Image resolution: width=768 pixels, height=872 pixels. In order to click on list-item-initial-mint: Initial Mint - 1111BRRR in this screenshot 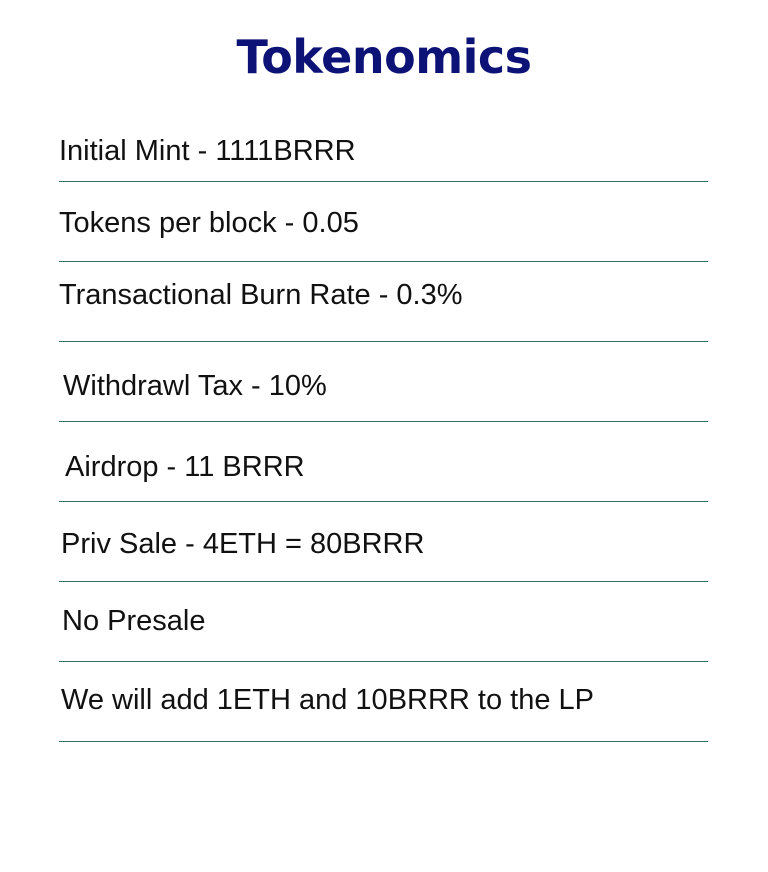, I will do `click(207, 151)`.